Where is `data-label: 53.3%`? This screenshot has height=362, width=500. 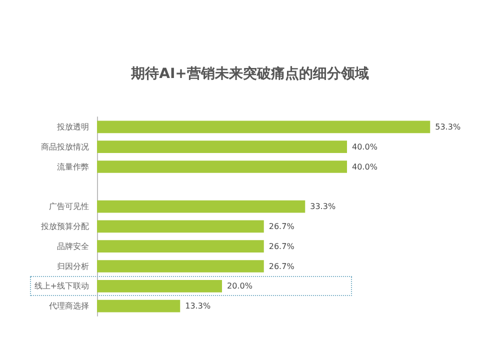 data-label: 53.3% is located at coordinates (448, 127).